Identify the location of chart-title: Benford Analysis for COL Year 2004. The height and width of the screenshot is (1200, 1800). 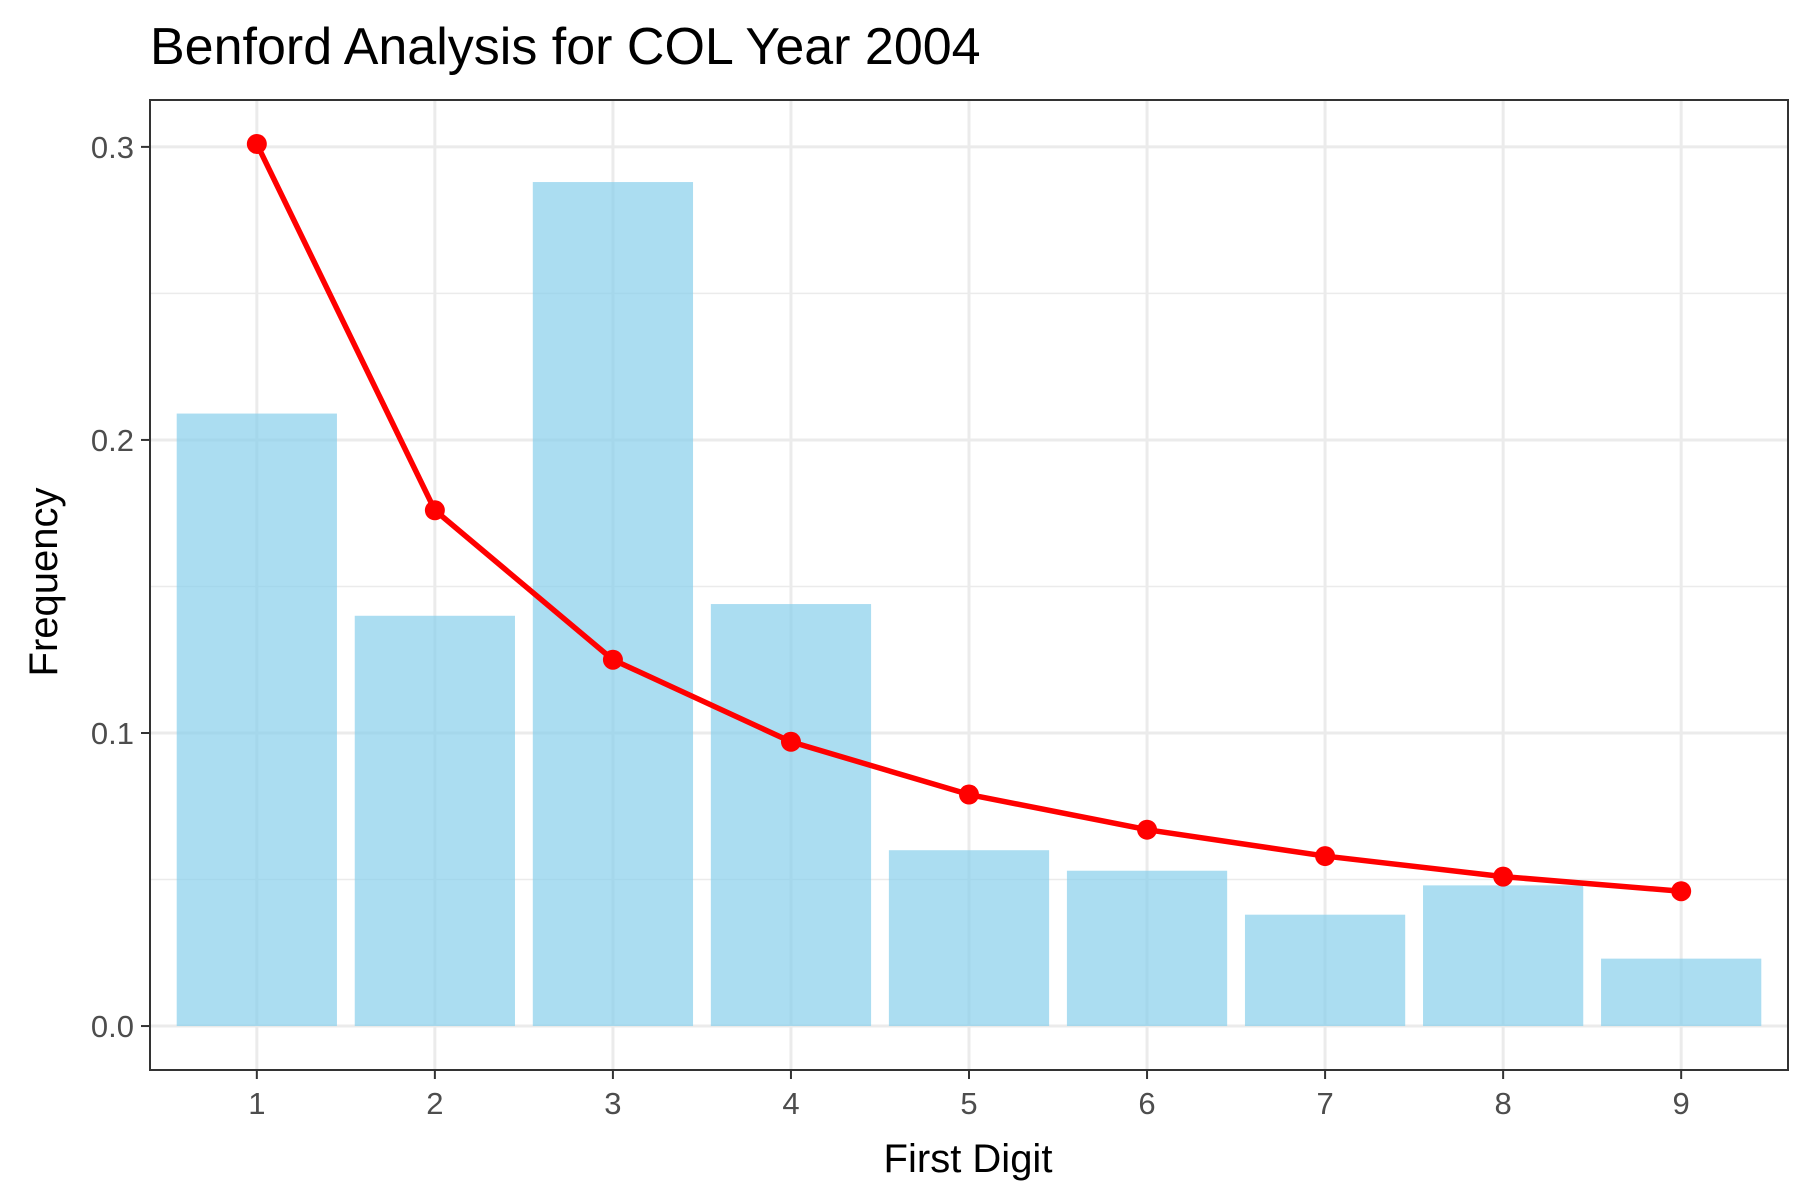
(565, 47).